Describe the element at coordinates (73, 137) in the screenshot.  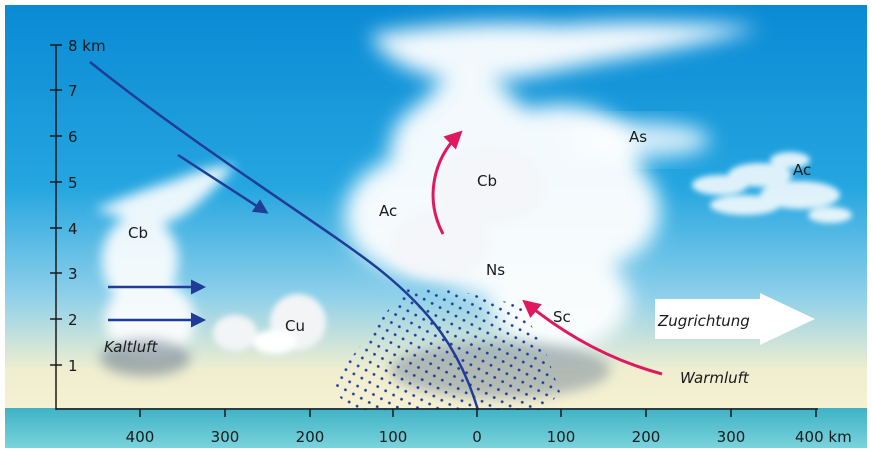
I see `y-tick-label: 6` at that location.